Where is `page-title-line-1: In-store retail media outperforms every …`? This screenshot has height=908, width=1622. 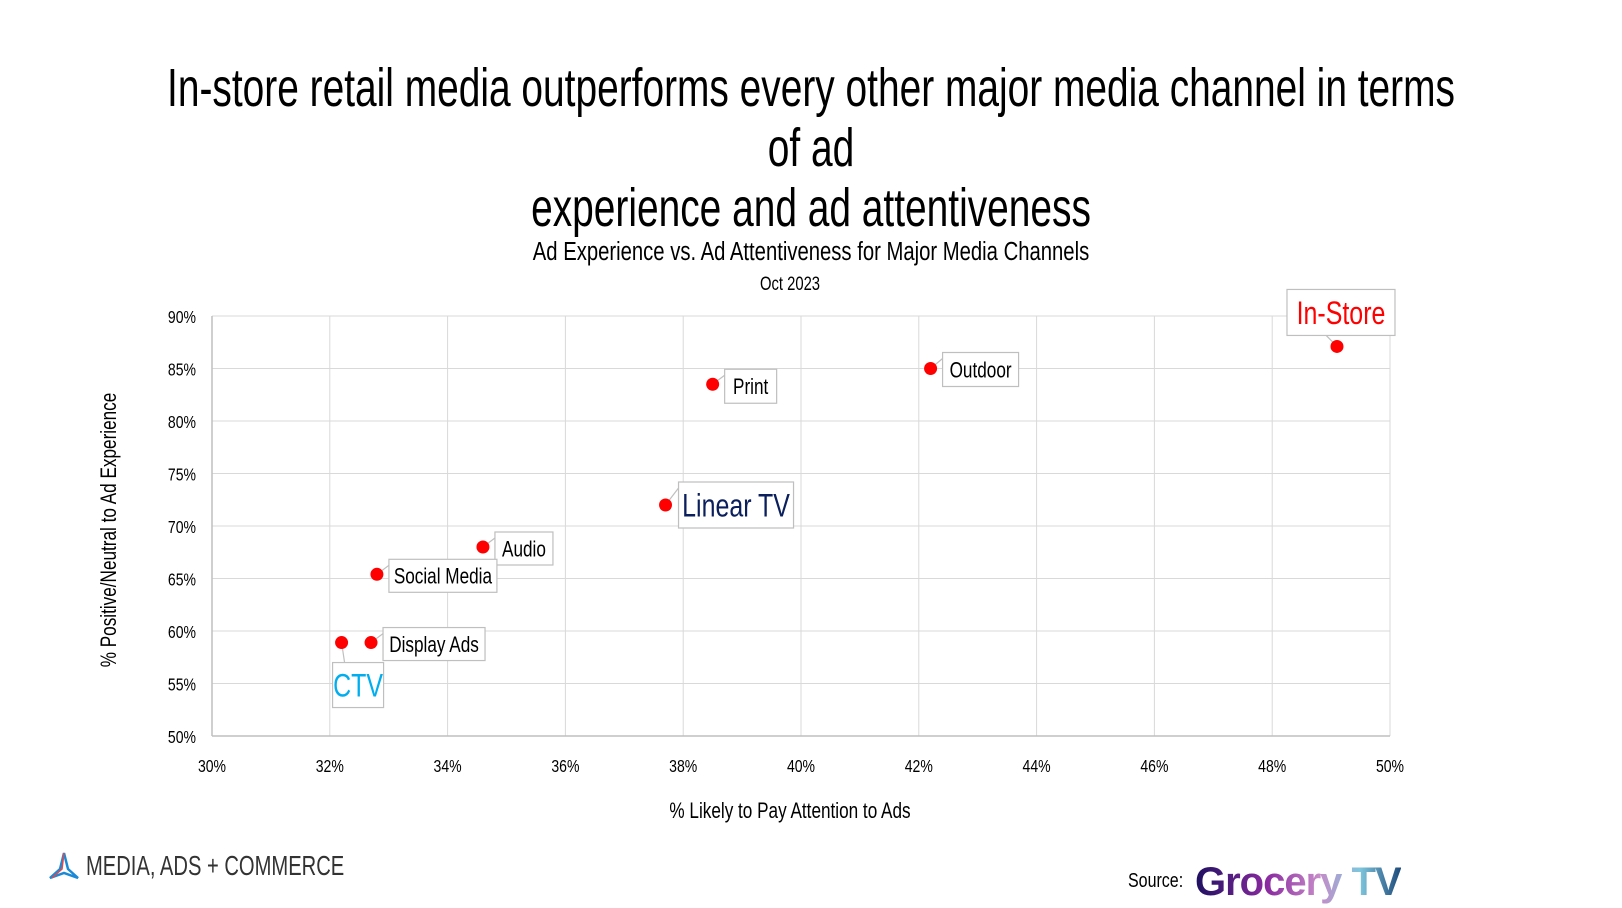 page-title-line-1: In-store retail media outperforms every … is located at coordinates (811, 118).